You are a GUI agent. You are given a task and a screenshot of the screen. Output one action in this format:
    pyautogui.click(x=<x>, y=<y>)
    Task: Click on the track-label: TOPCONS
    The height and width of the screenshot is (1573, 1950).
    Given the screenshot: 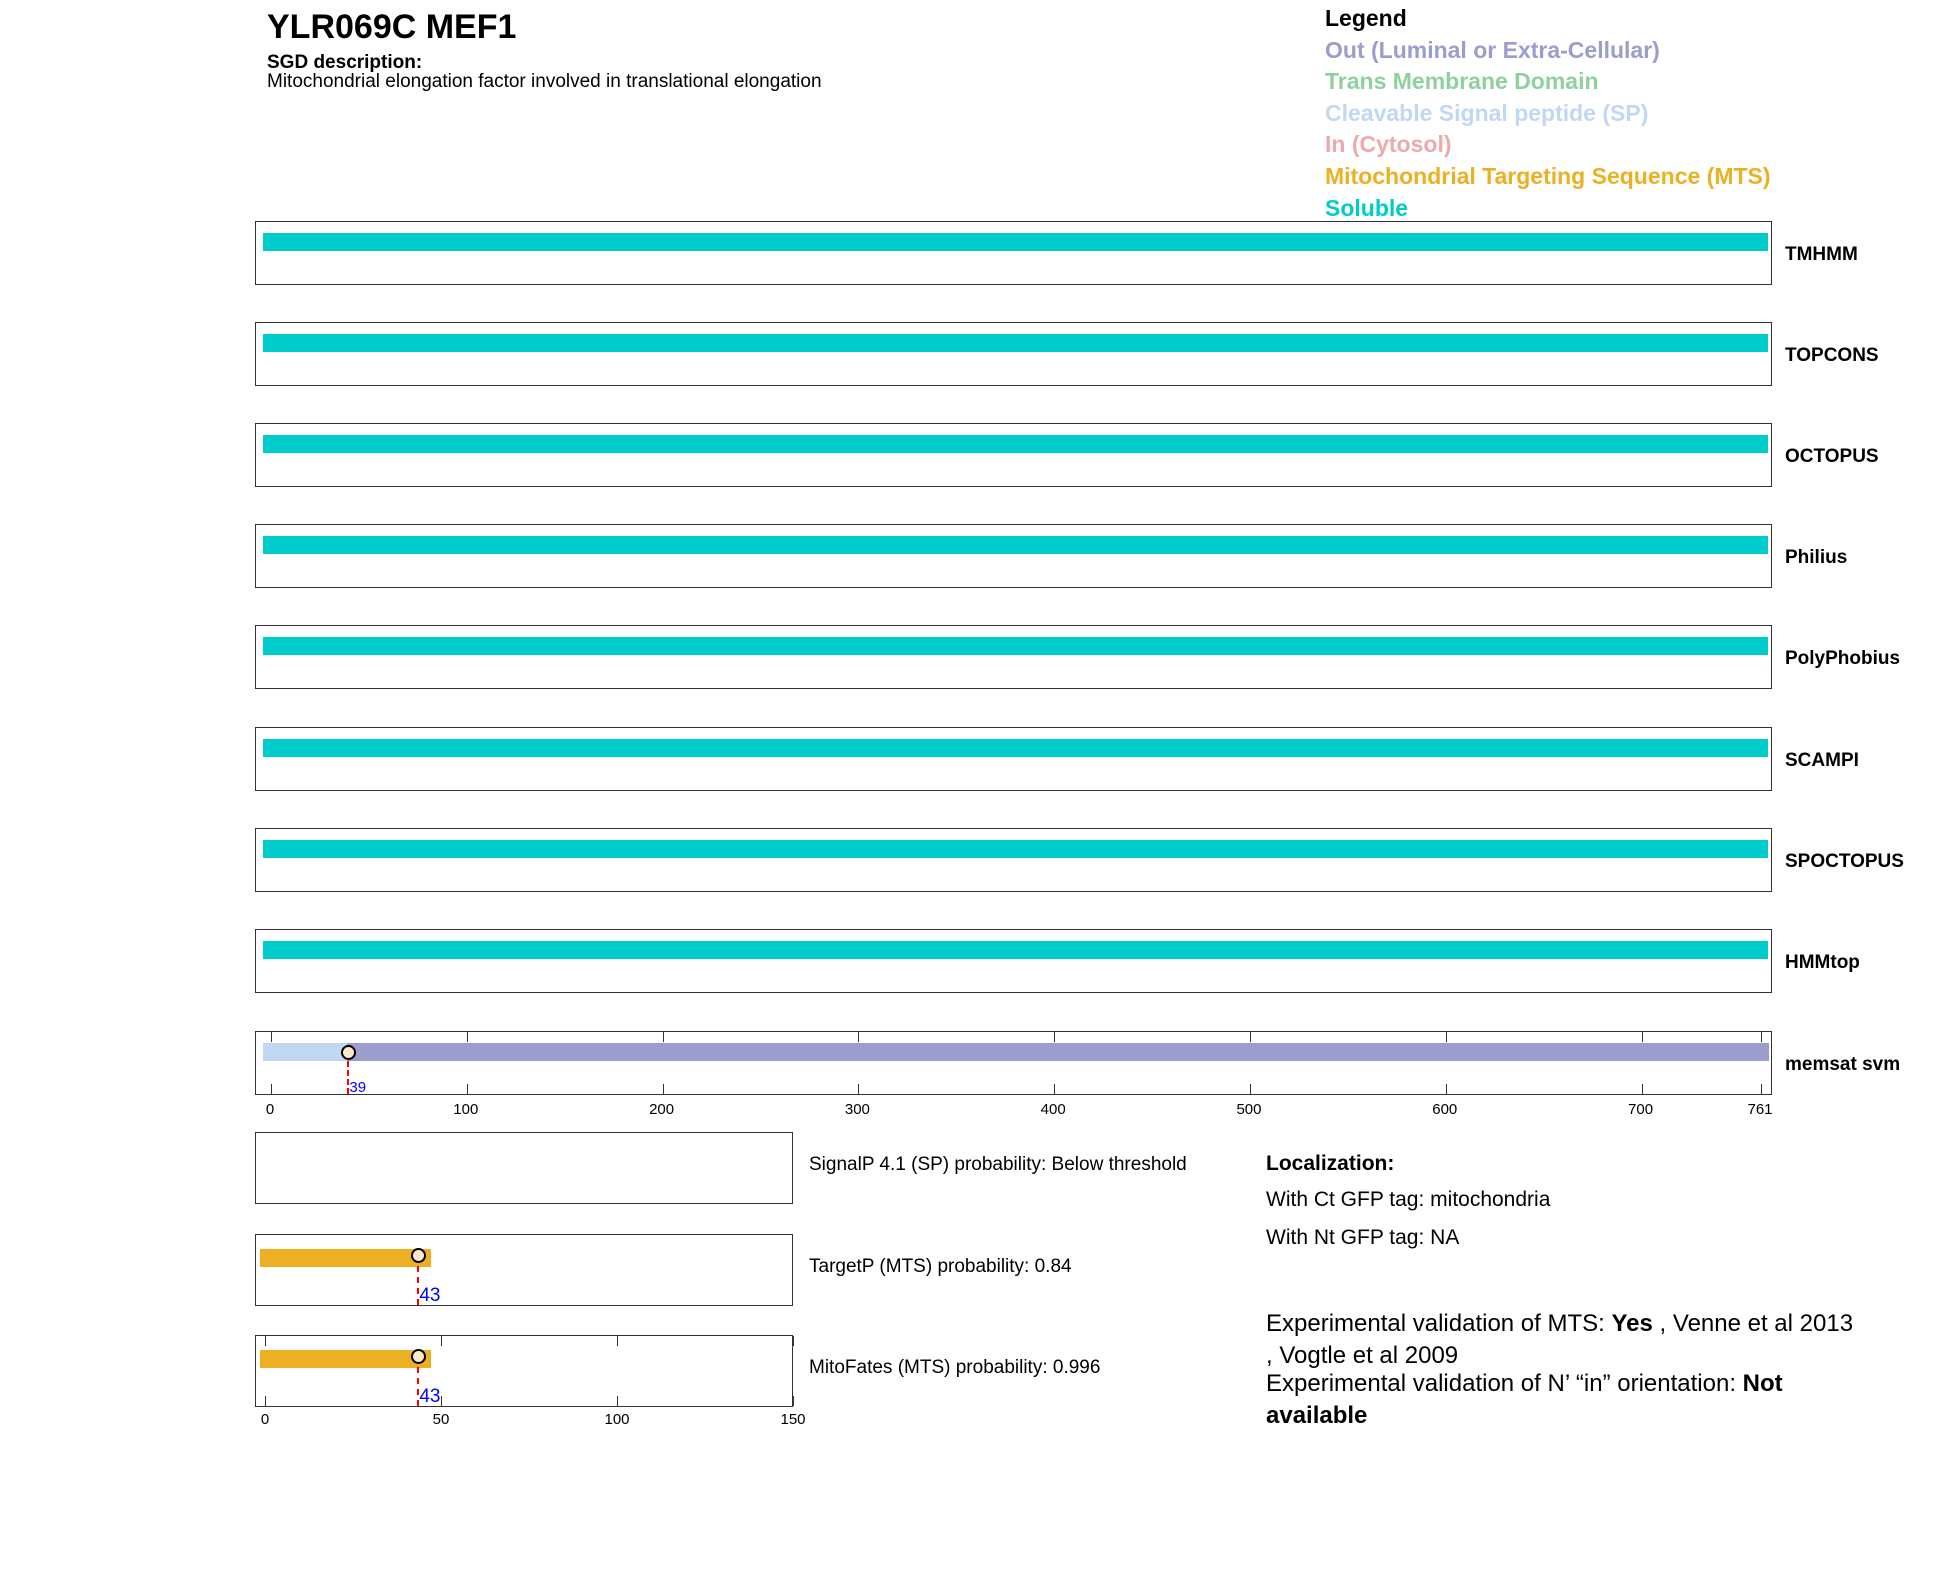 What is the action you would take?
    pyautogui.click(x=1832, y=355)
    